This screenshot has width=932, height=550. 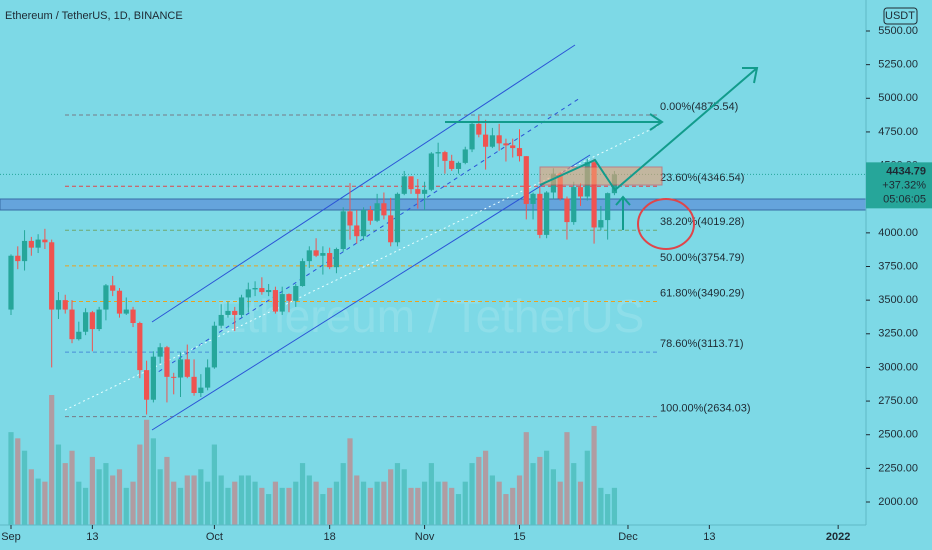 I want to click on last-price-box, so click(x=899, y=185).